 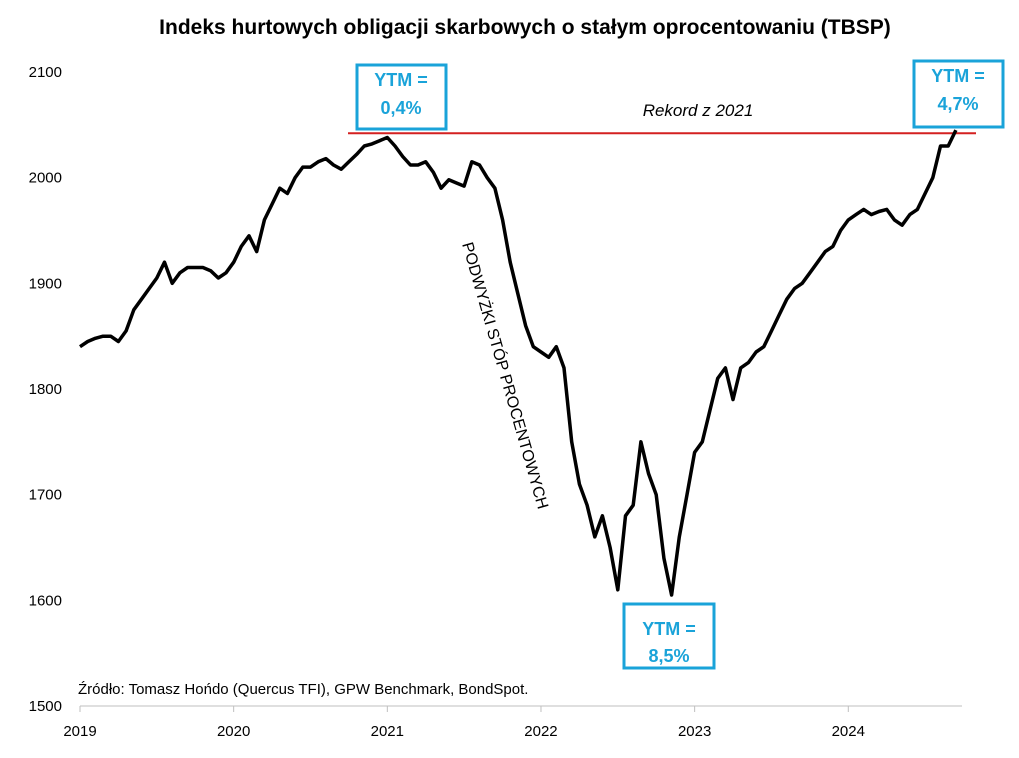 I want to click on x-tick-label: 2023, so click(x=694, y=731).